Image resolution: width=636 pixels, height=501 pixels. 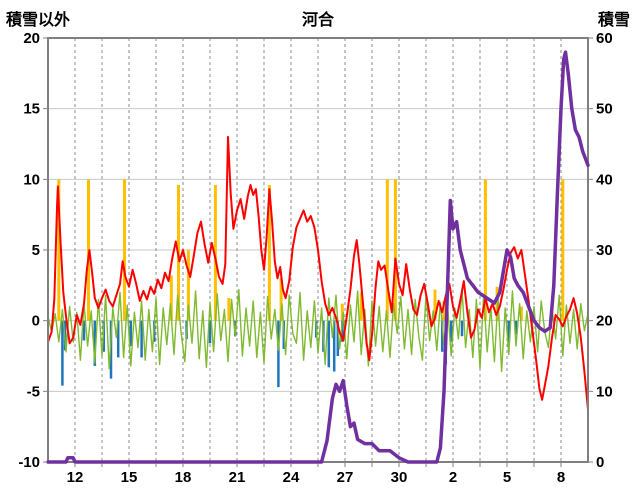 What do you see at coordinates (31, 38) in the screenshot?
I see `y-left-tick-label: 20` at bounding box center [31, 38].